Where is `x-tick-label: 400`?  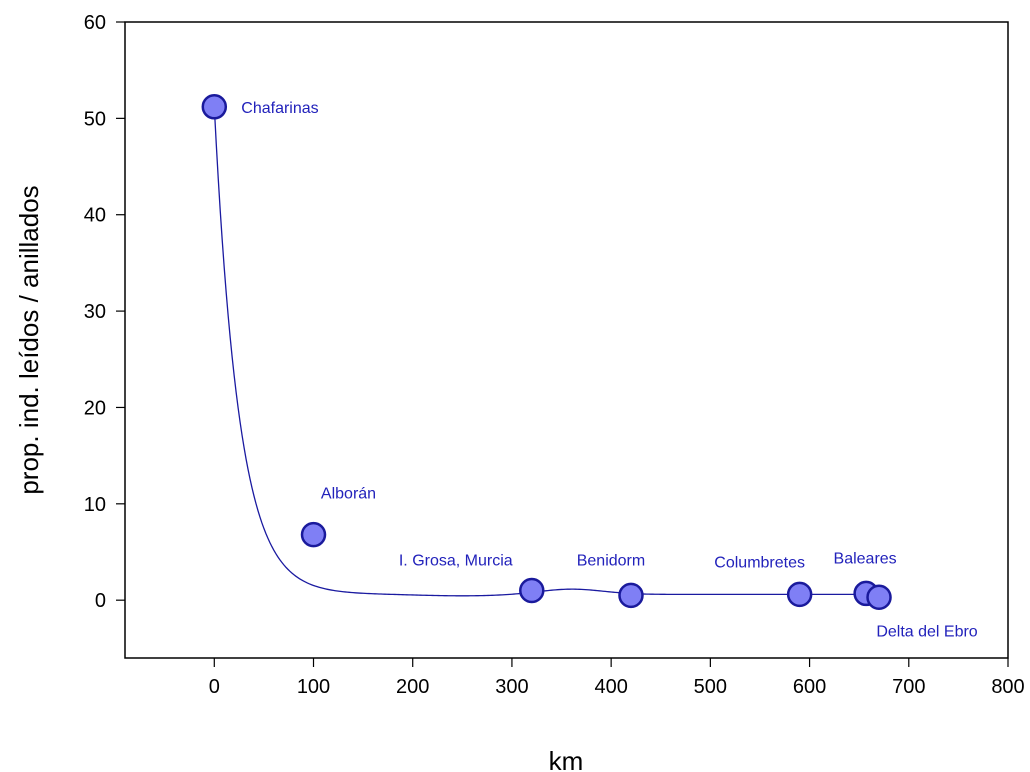 x-tick-label: 400 is located at coordinates (610, 687).